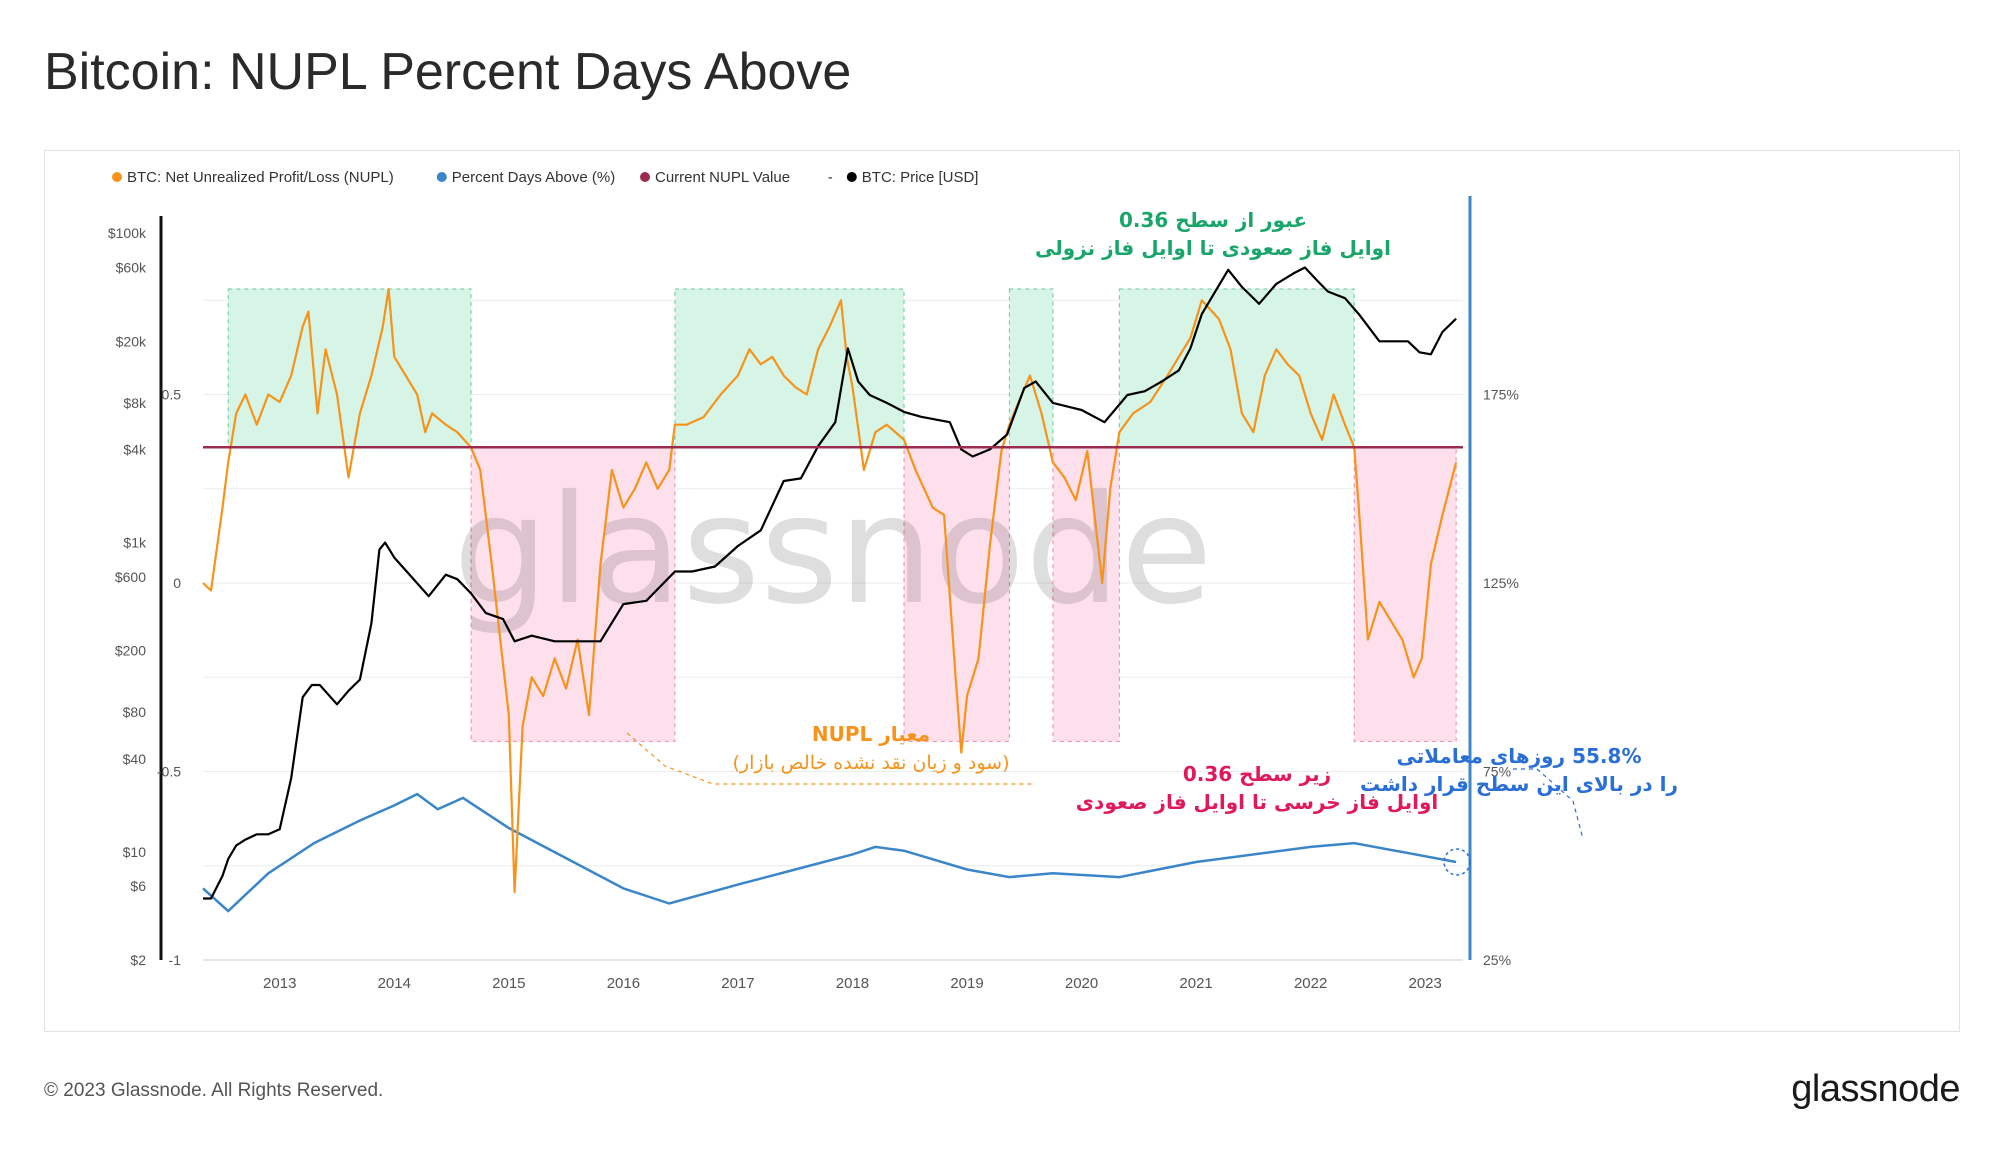 The width and height of the screenshot is (2000, 1152). What do you see at coordinates (1195, 983) in the screenshot?
I see `x-tick-label: 2021` at bounding box center [1195, 983].